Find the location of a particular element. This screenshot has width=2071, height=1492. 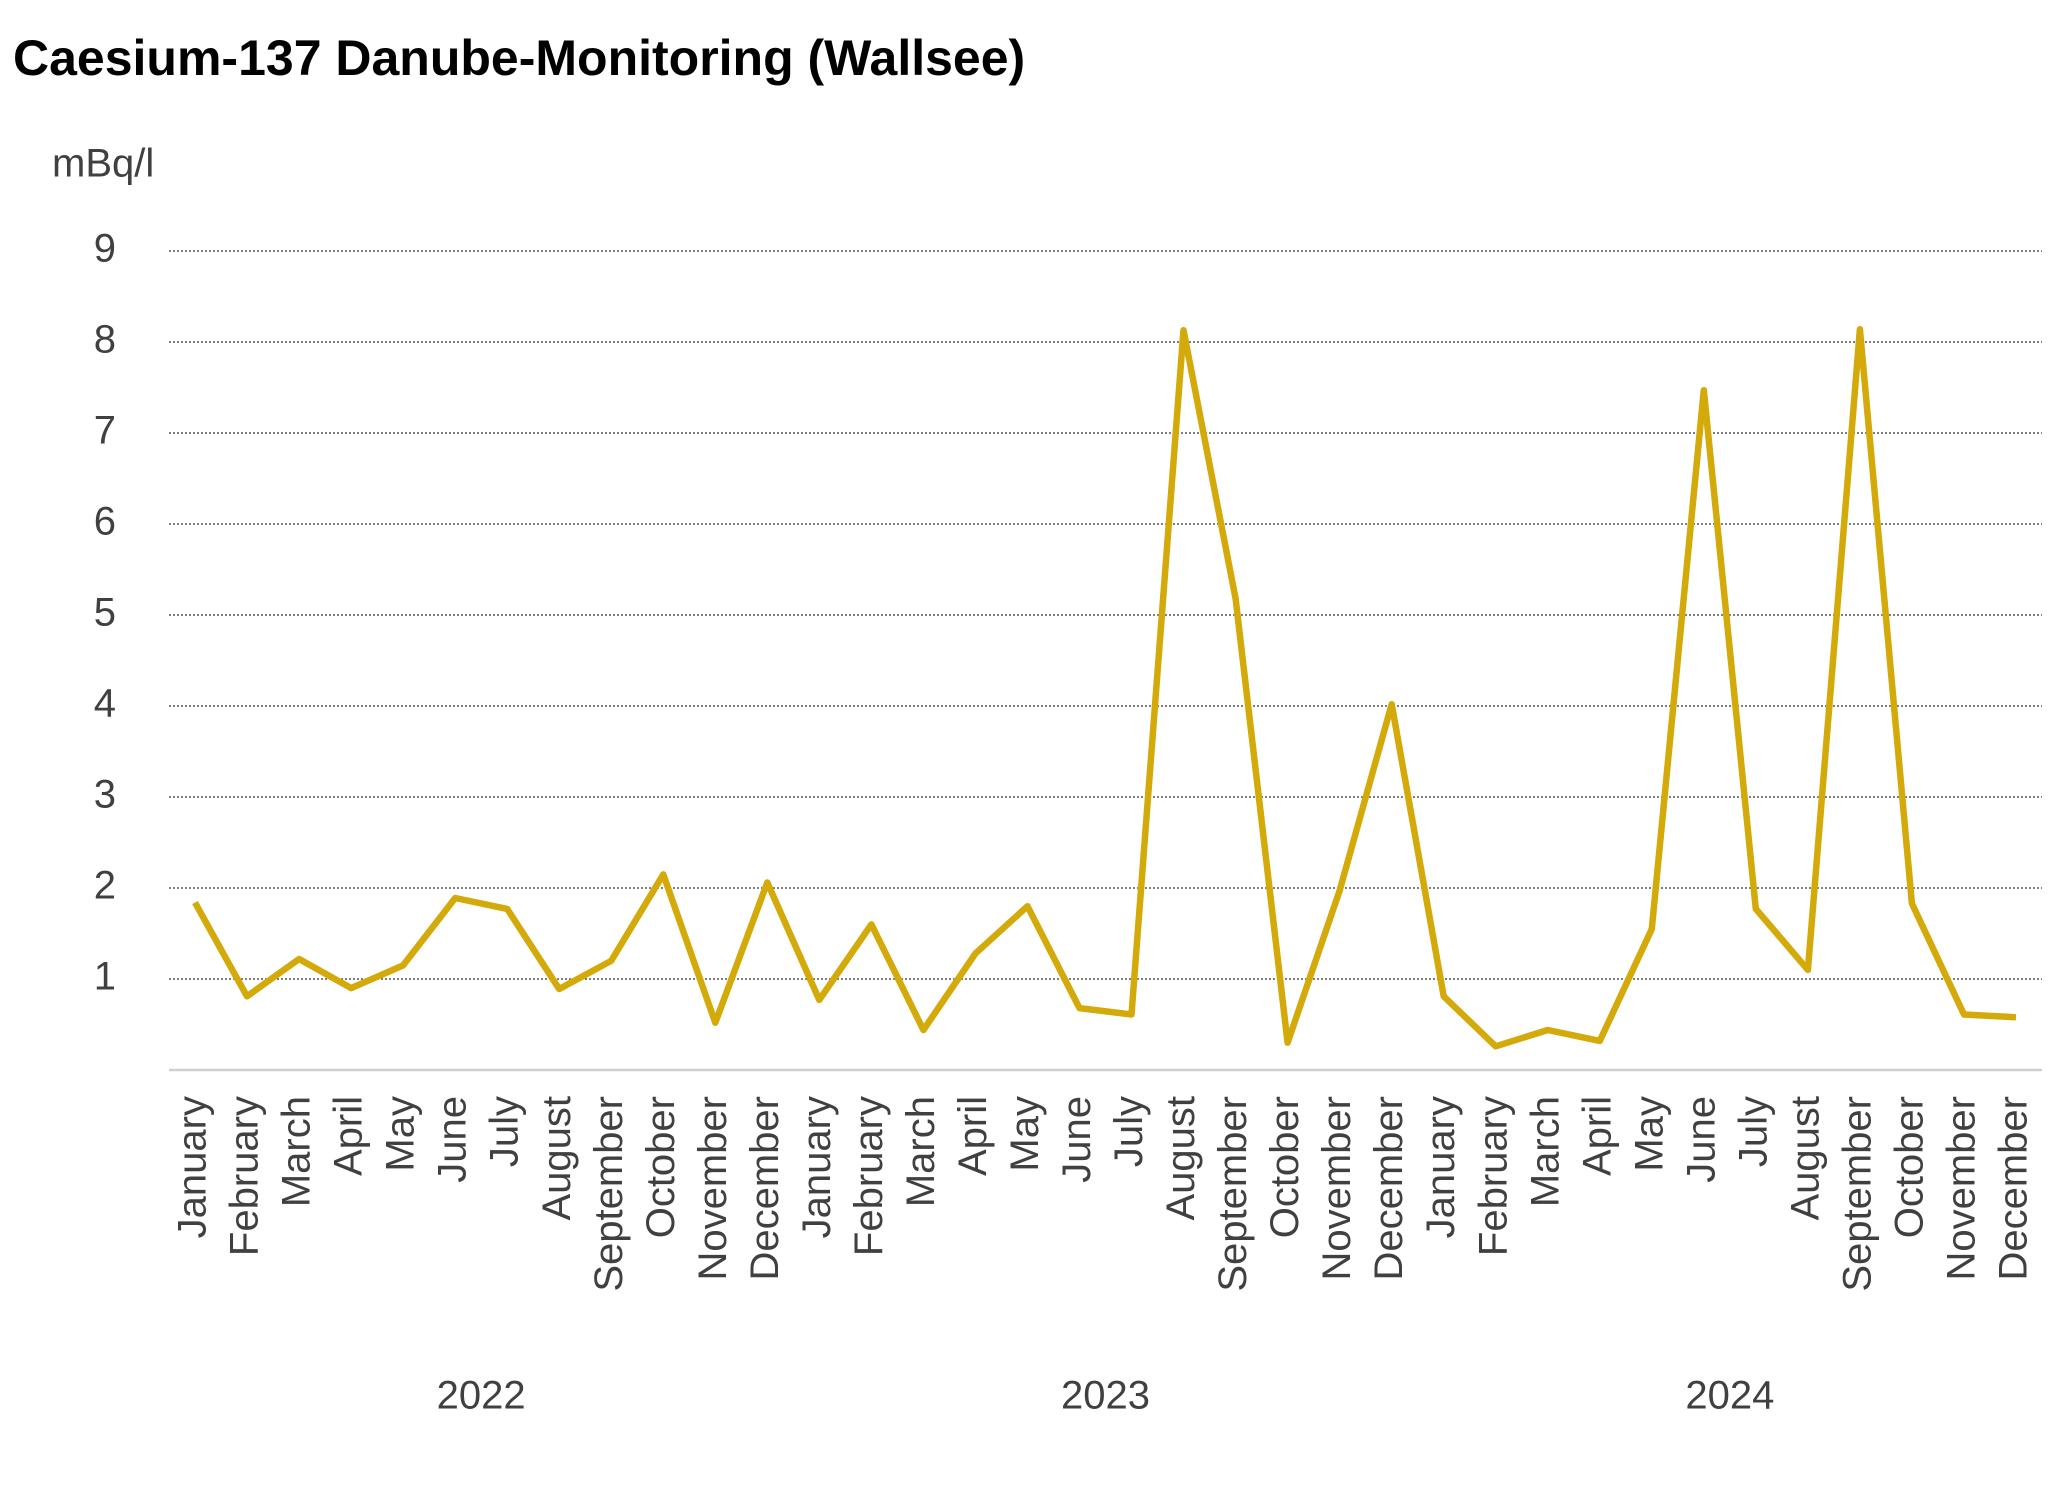

x-group-label: 2024 is located at coordinates (1729, 1396).